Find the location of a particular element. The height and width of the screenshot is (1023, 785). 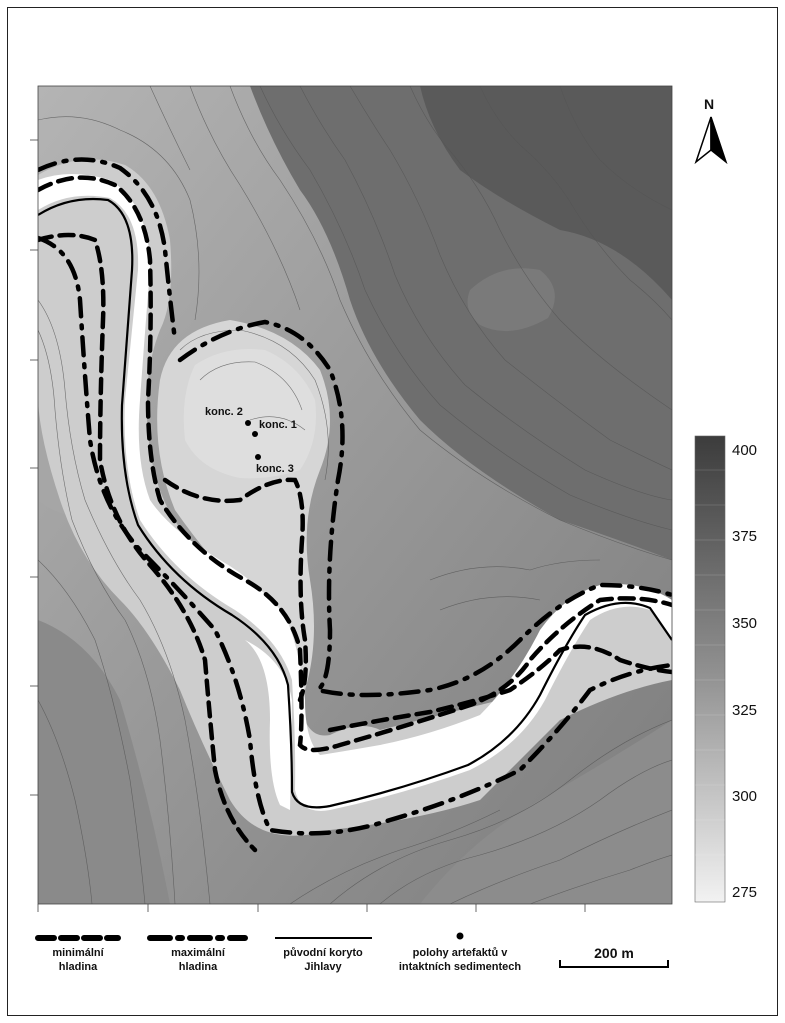

spur-plateau is located at coordinates (249, 414).